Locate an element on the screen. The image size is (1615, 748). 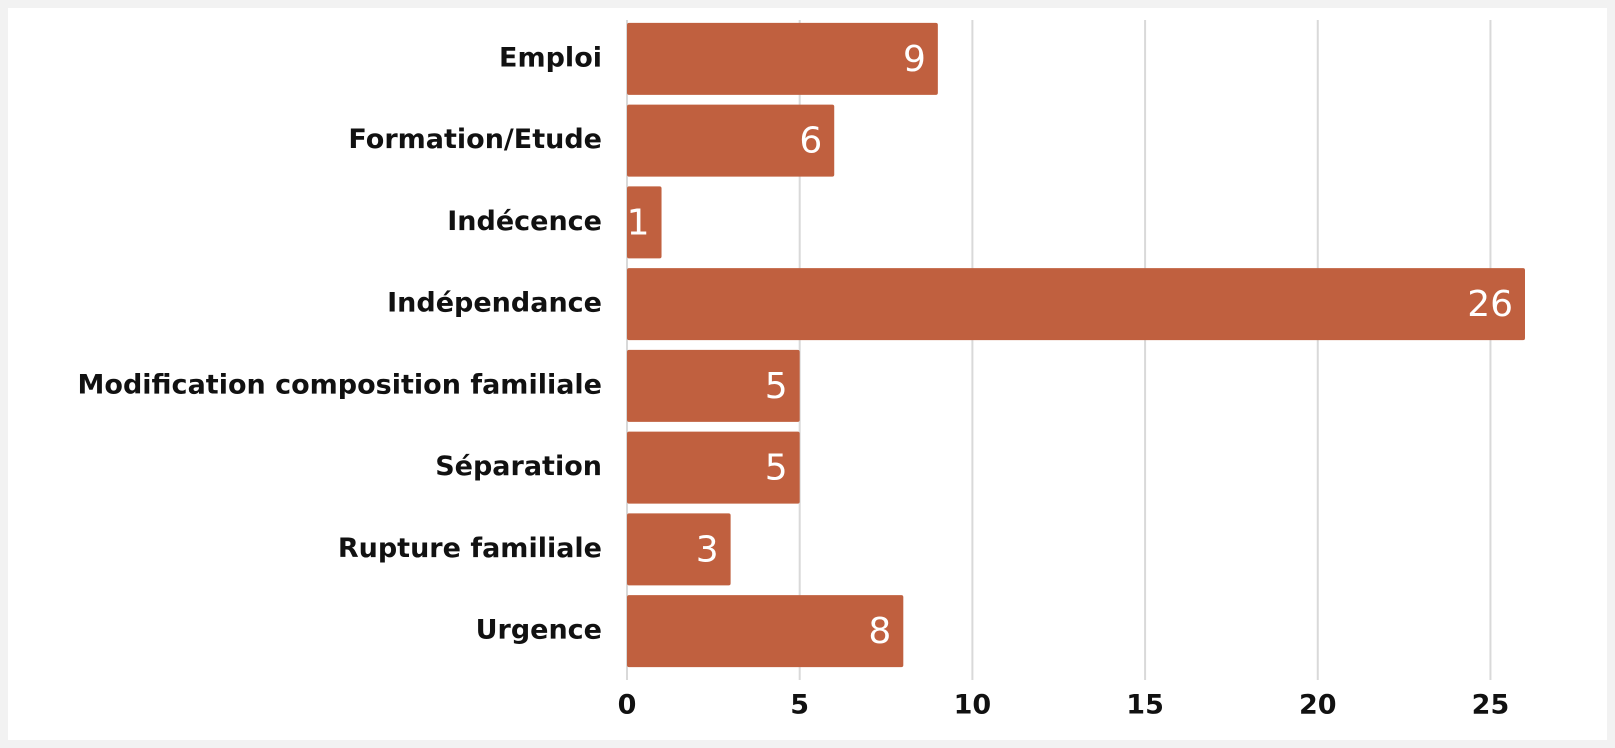
y-tick-label: Emploi is located at coordinates (550, 57).